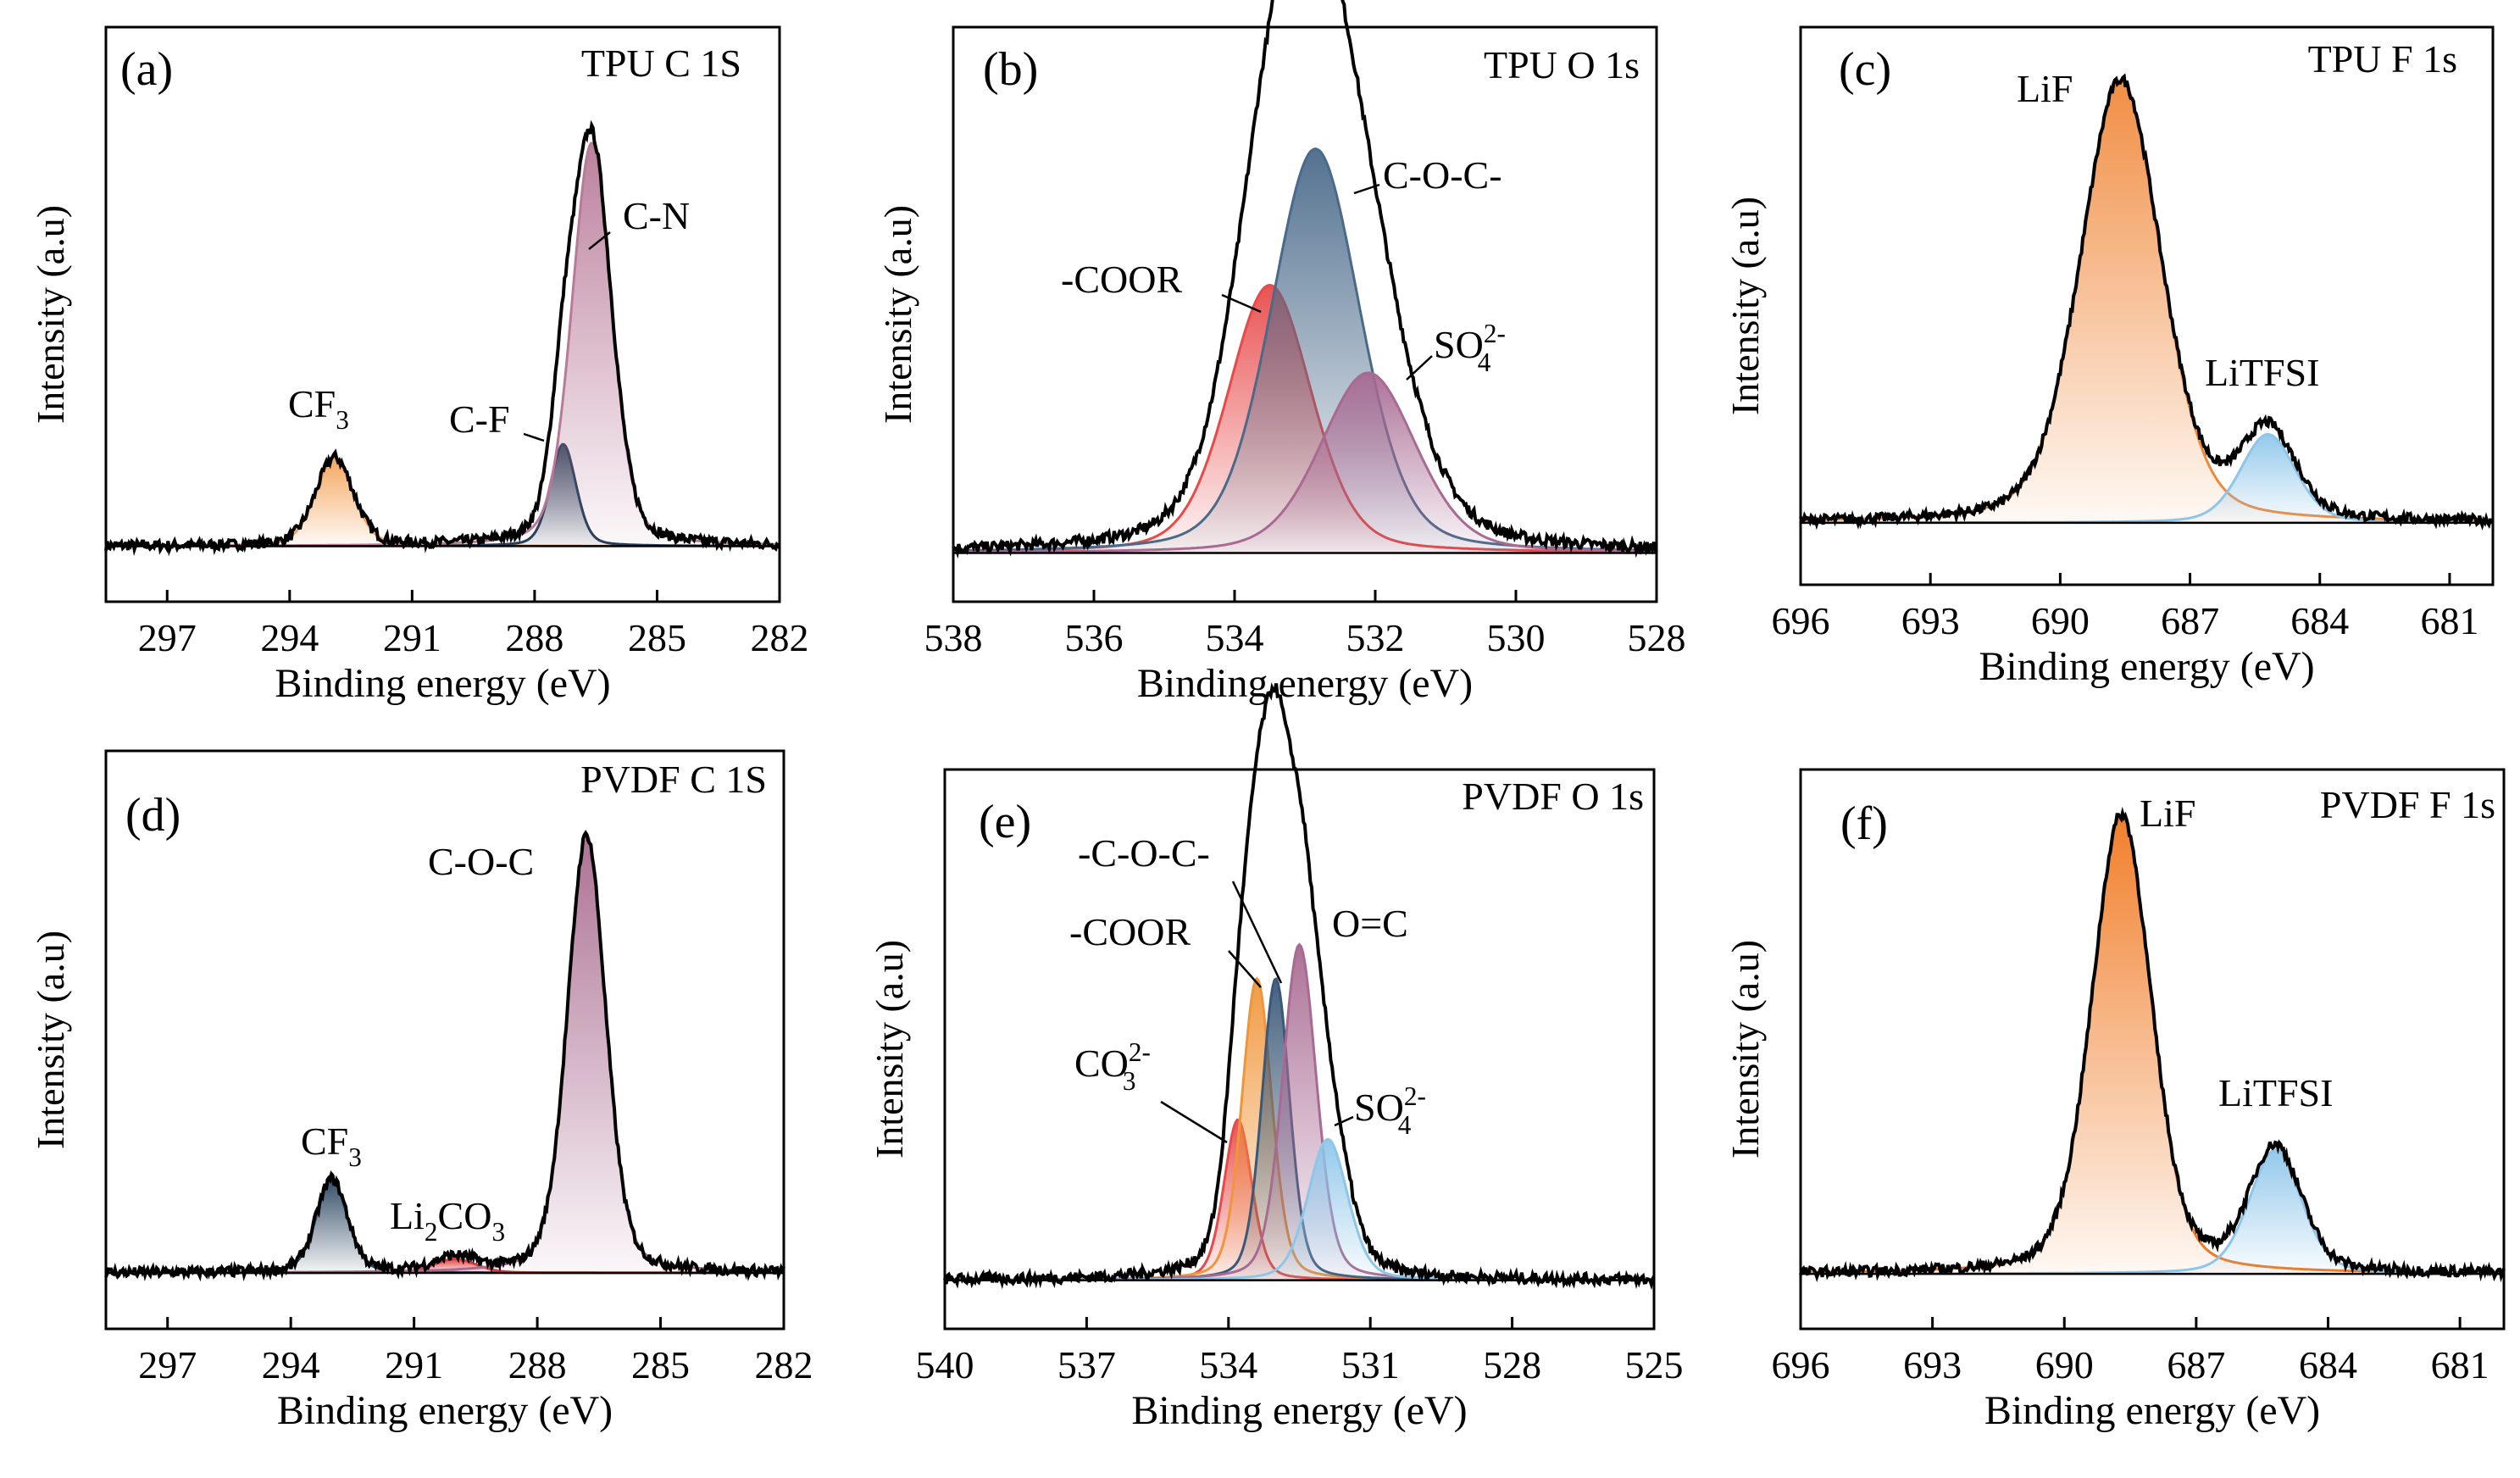 The image size is (2520, 1478). I want to click on plot-frame-a, so click(442, 314).